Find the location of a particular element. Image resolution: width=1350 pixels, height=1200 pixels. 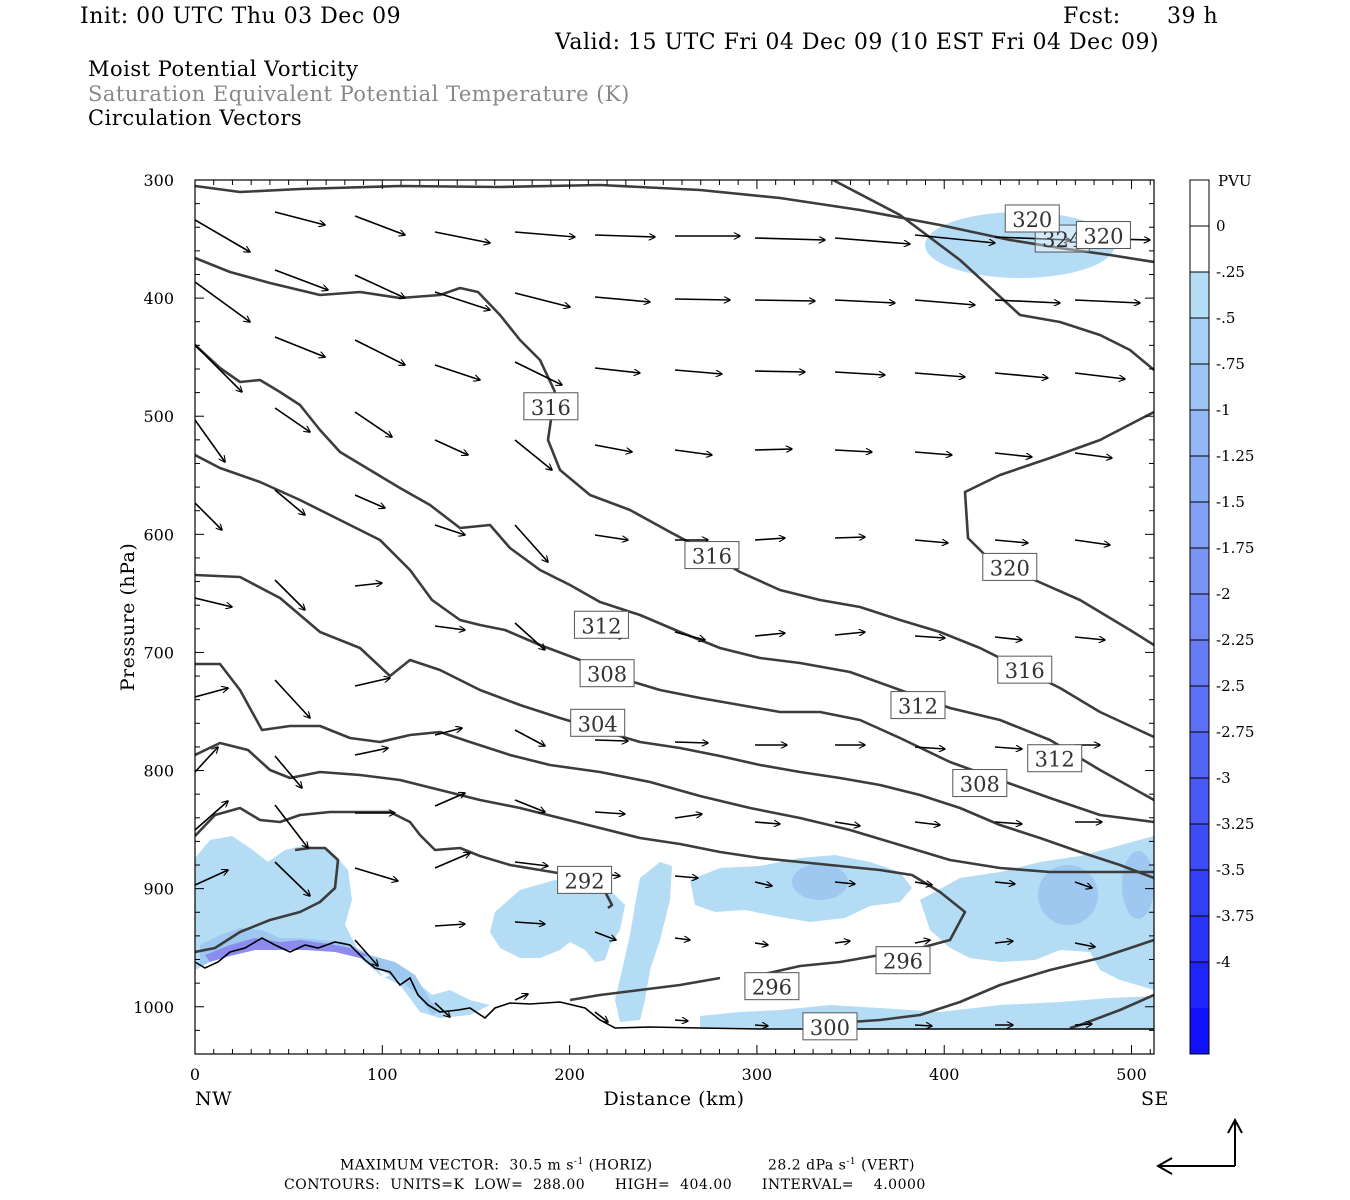

contour-label: 312 is located at coordinates (1055, 758).